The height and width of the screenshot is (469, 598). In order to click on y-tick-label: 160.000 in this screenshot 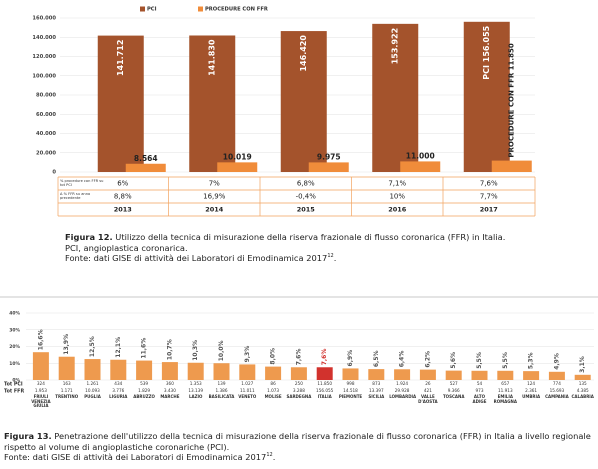, I will do `click(44, 19)`.